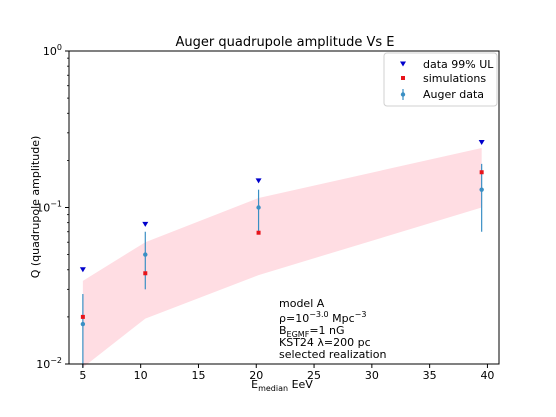 The image size is (556, 417). What do you see at coordinates (430, 375) in the screenshot?
I see `x-tick-label: 35` at bounding box center [430, 375].